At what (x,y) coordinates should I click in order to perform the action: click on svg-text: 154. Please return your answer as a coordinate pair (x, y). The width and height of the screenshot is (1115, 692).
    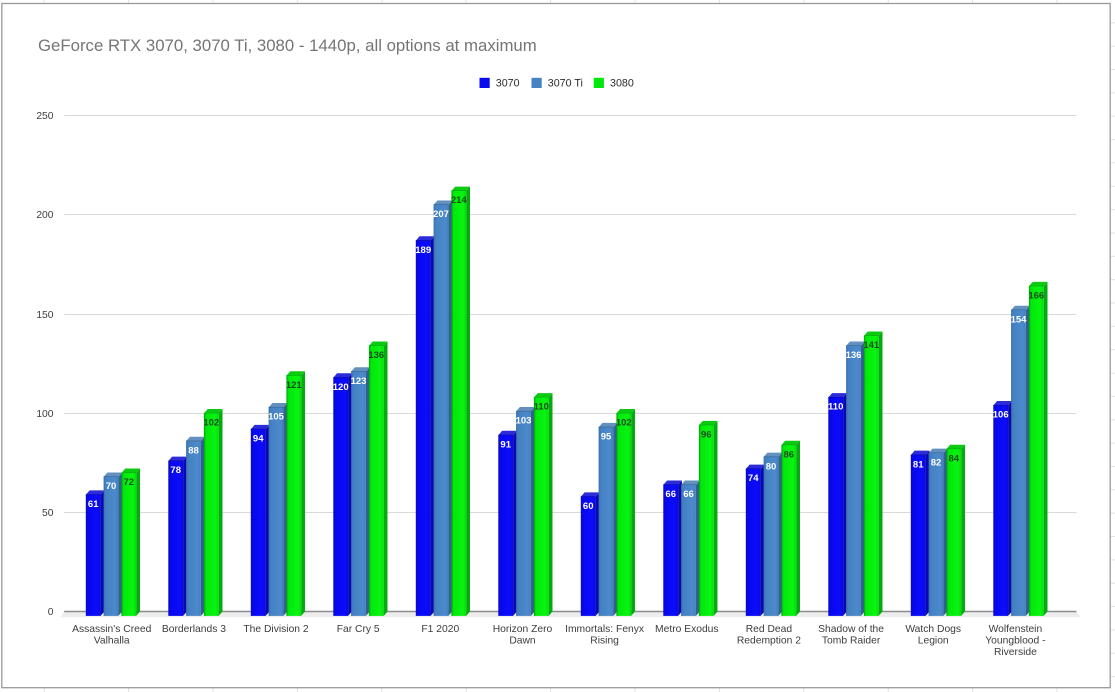
    Looking at the image, I should click on (1019, 319).